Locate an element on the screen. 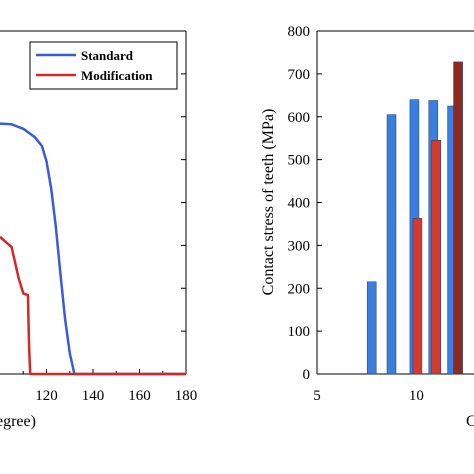 The width and height of the screenshot is (474, 474). right-bars is located at coordinates (414, 218).